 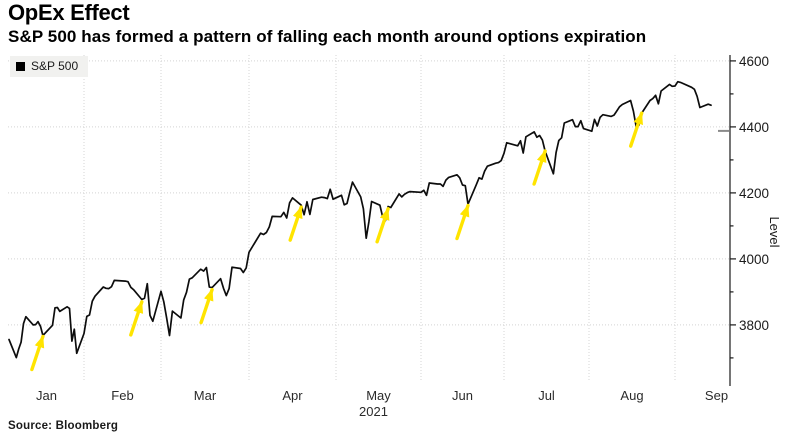 I want to click on x-tick-label: Jan, so click(x=46, y=395).